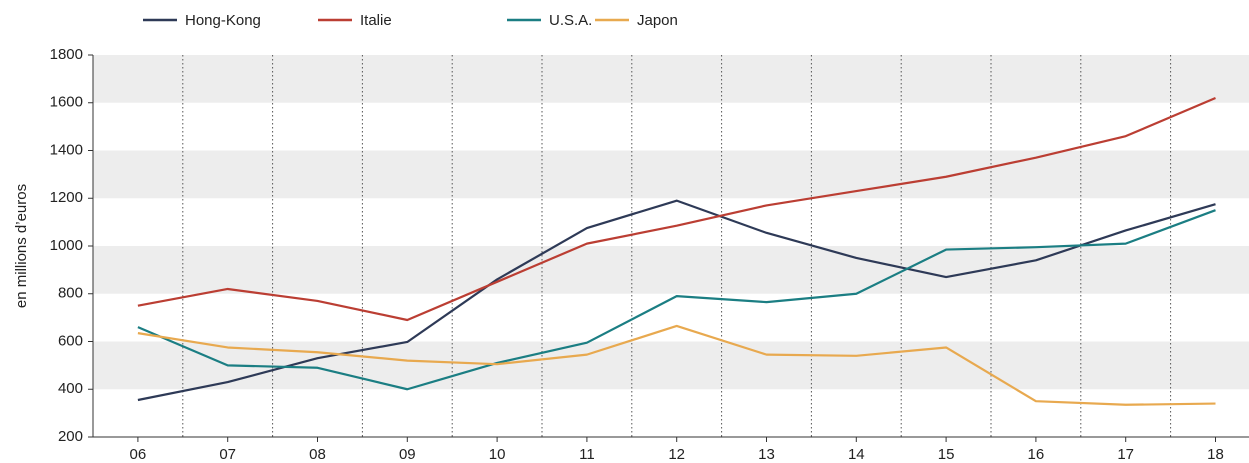 This screenshot has height=463, width=1249. Describe the element at coordinates (317, 454) in the screenshot. I see `x-tick-label: 08` at that location.